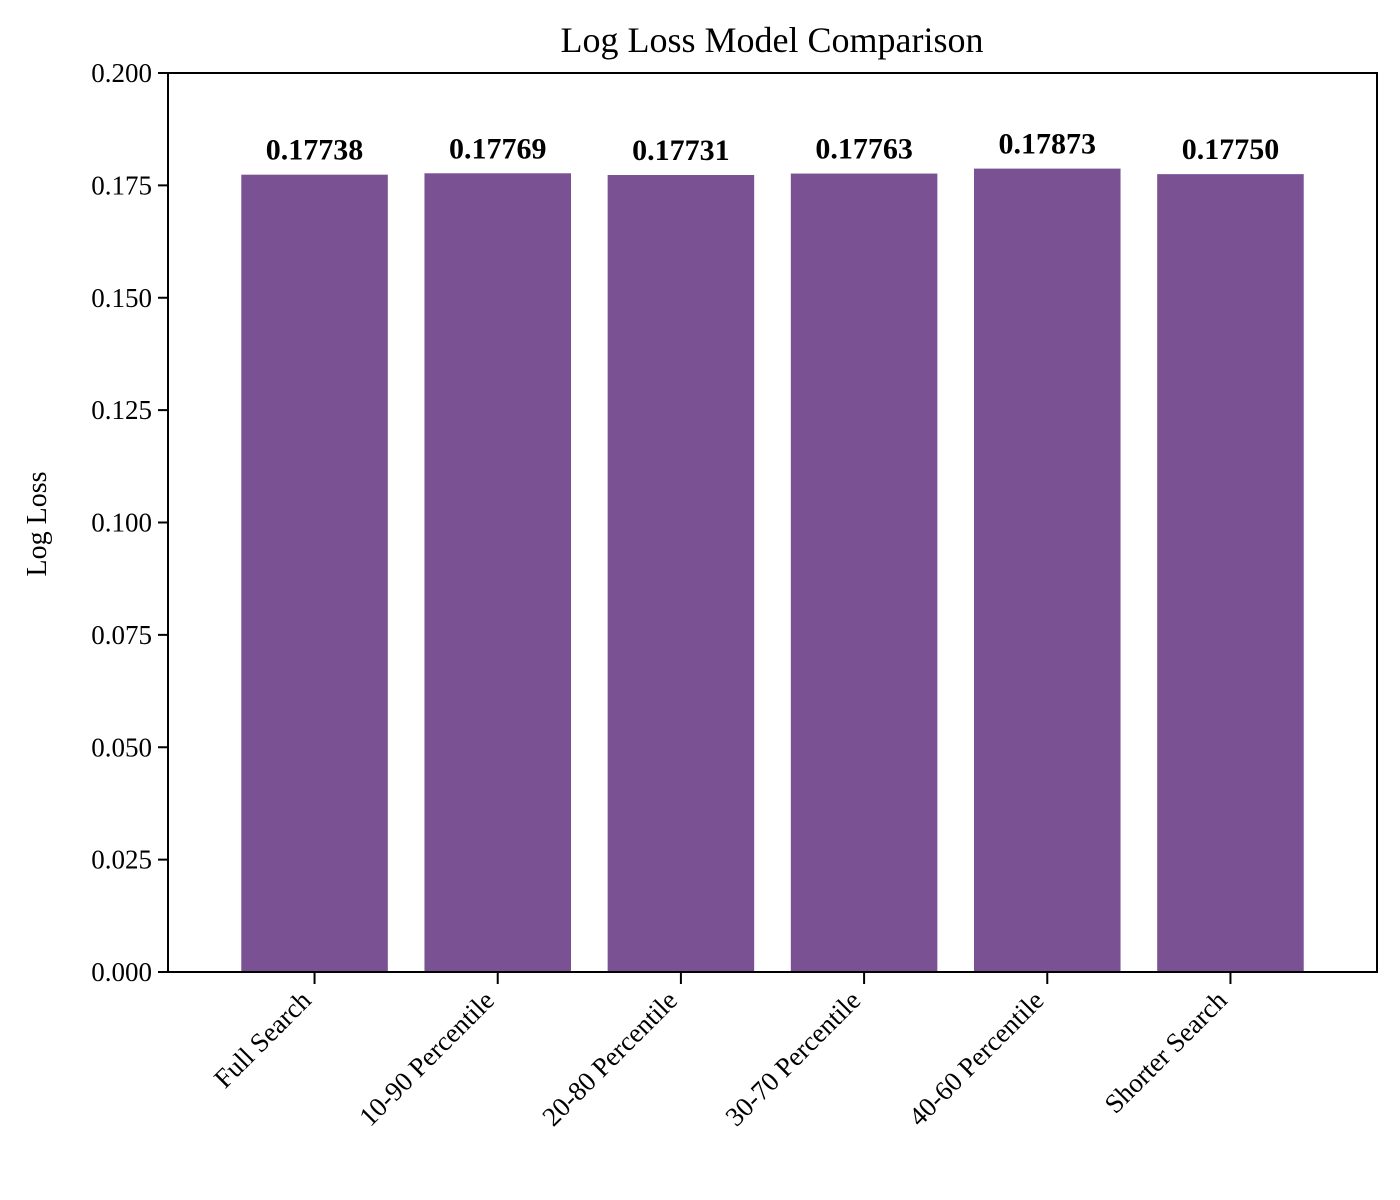  What do you see at coordinates (426, 1058) in the screenshot?
I see `x-tick-label: 10-90 Percentile` at bounding box center [426, 1058].